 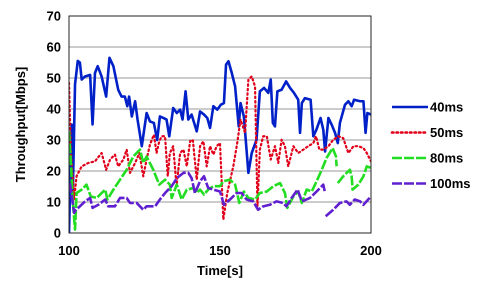 I want to click on y-tick-label: 50, so click(x=53, y=78).